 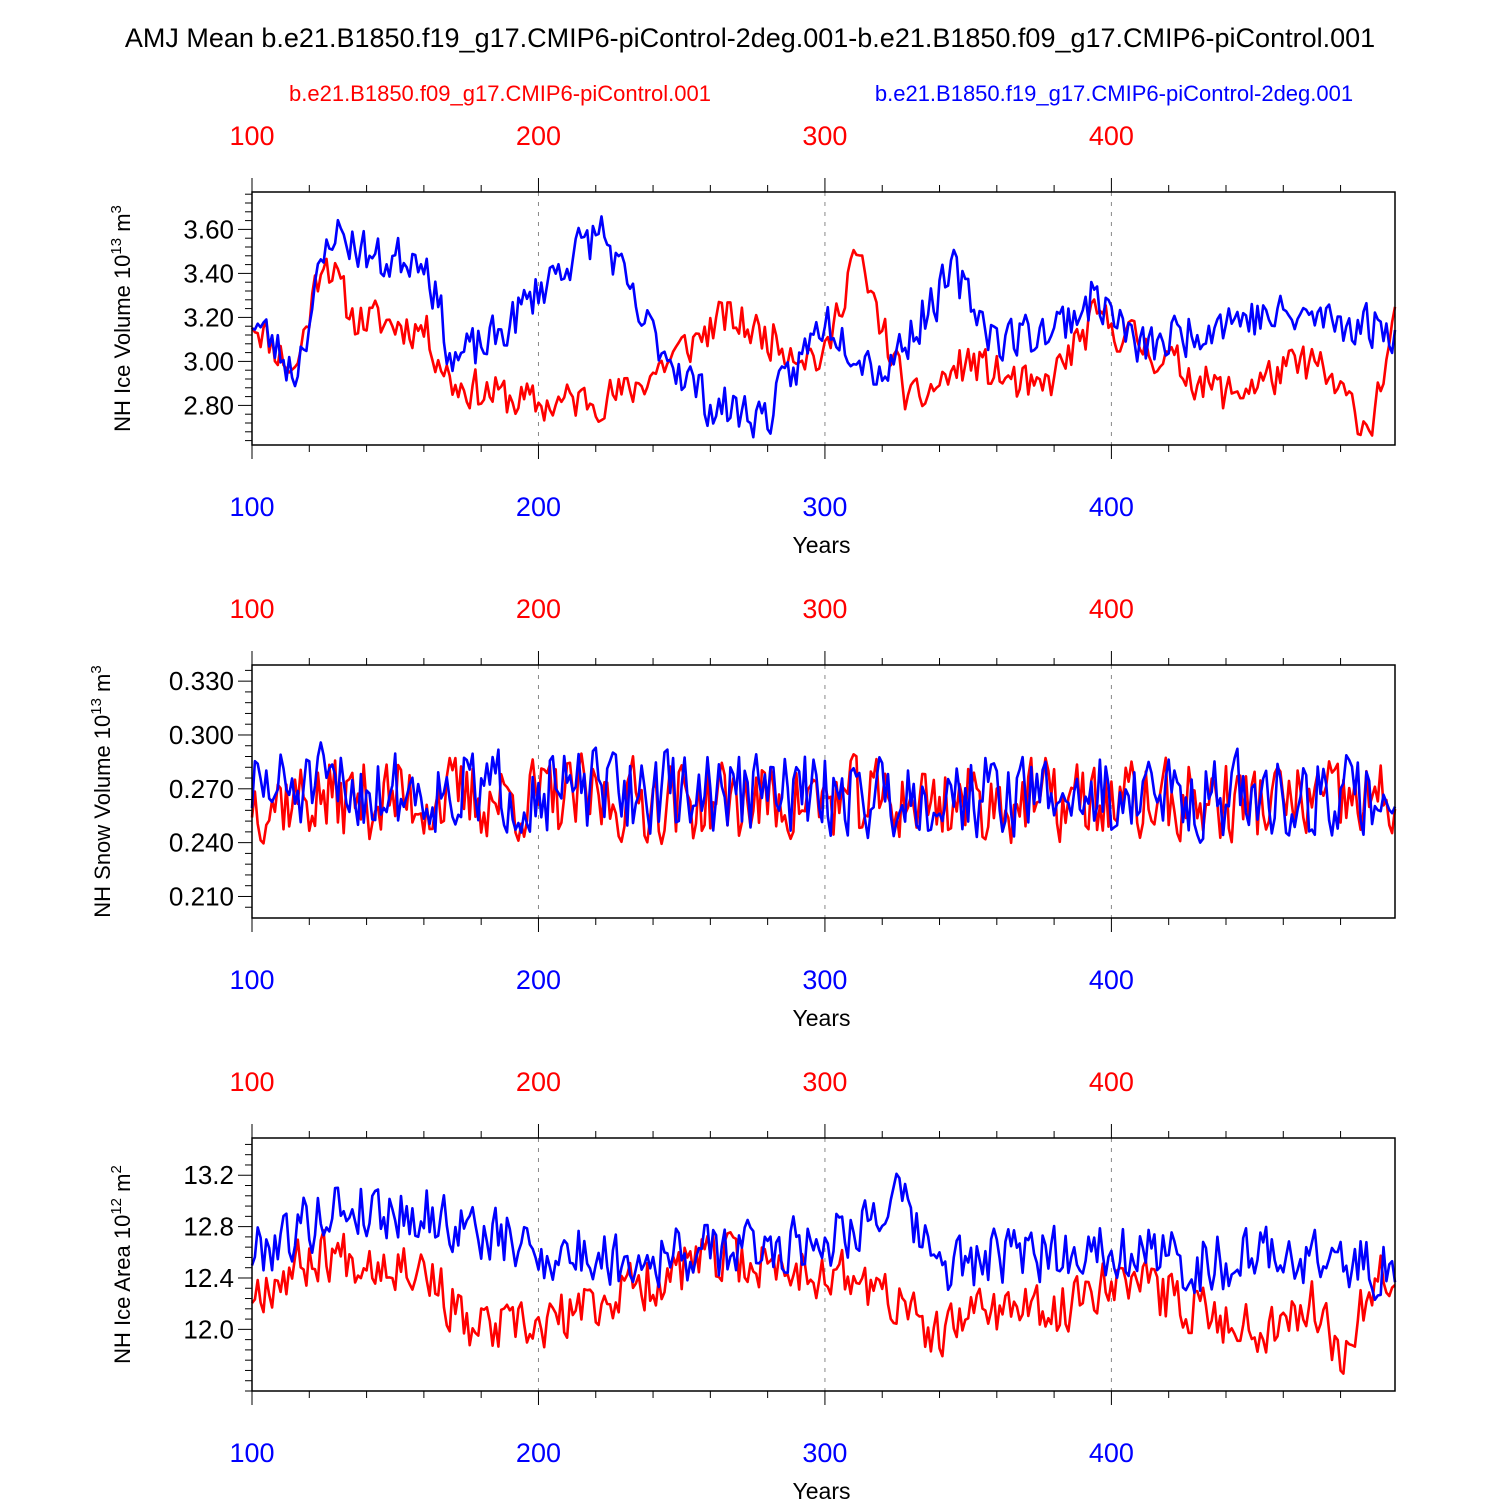 What do you see at coordinates (208, 1175) in the screenshot?
I see `y-tick-label: 13.2` at bounding box center [208, 1175].